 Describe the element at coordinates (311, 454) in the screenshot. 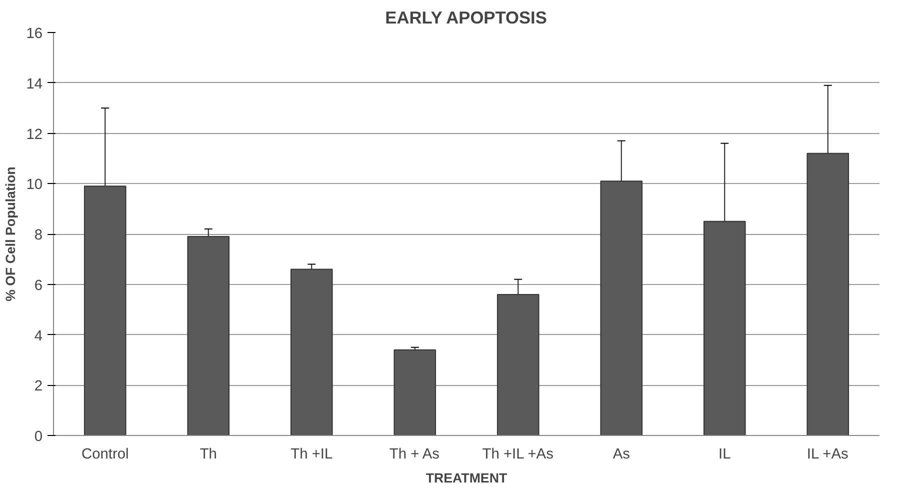

I see `x-tick-label: Th +IL` at that location.